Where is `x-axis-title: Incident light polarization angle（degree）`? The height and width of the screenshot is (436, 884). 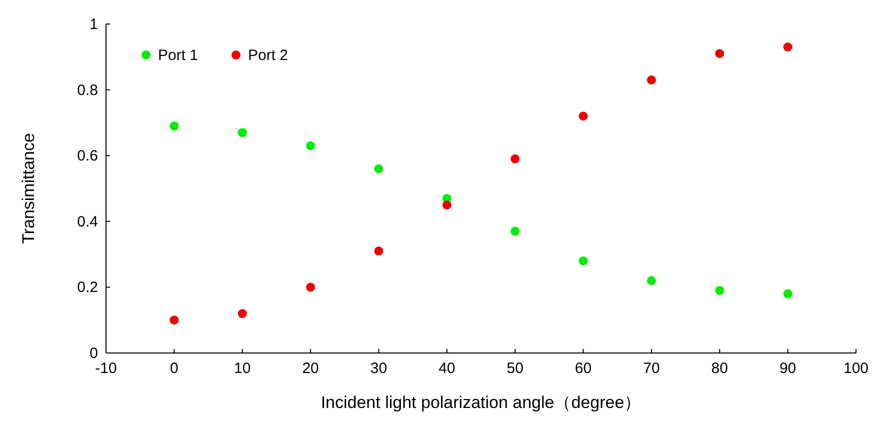
x-axis-title: Incident light polarization angle（degree） is located at coordinates (481, 402).